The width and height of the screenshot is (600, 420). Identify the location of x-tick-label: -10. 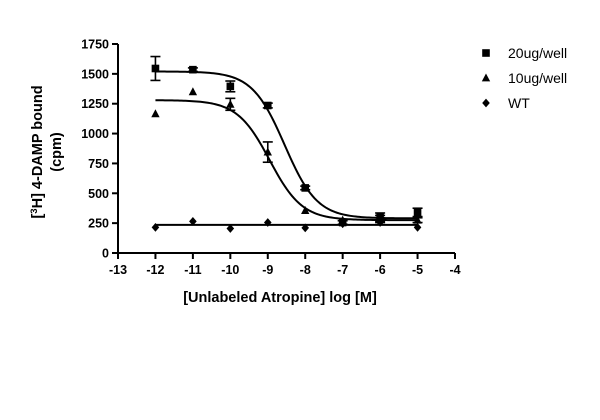
(230, 270).